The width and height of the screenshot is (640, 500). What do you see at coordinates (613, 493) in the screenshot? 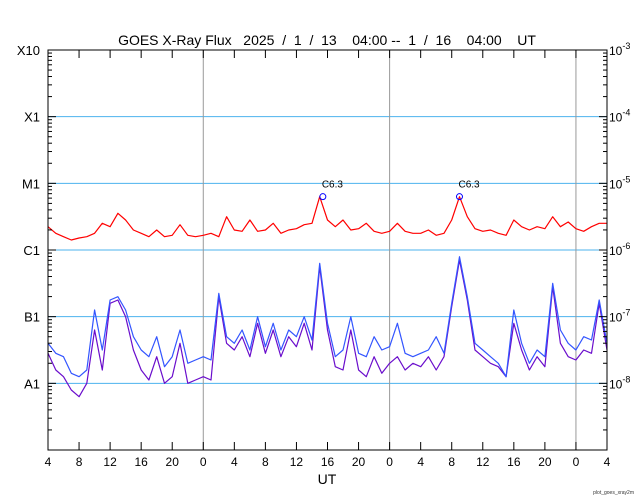
I see `footer-credit: plot_goes_xray2m` at bounding box center [613, 493].